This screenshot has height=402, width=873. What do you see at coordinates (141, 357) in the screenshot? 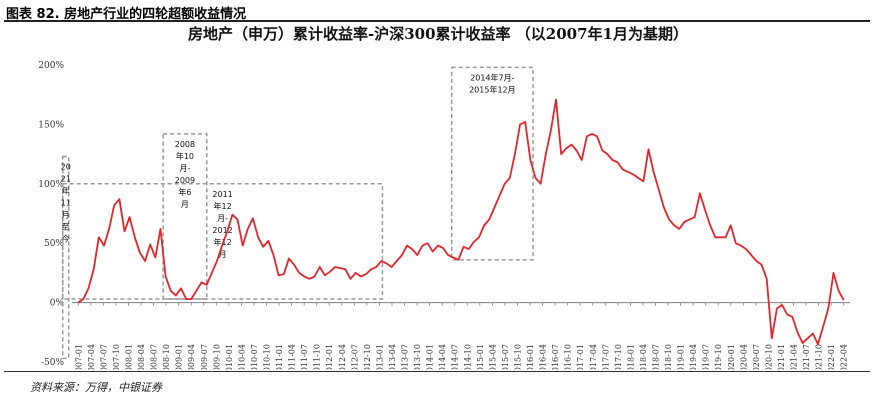
I see `x-tick-label: 2008-04` at bounding box center [141, 357].